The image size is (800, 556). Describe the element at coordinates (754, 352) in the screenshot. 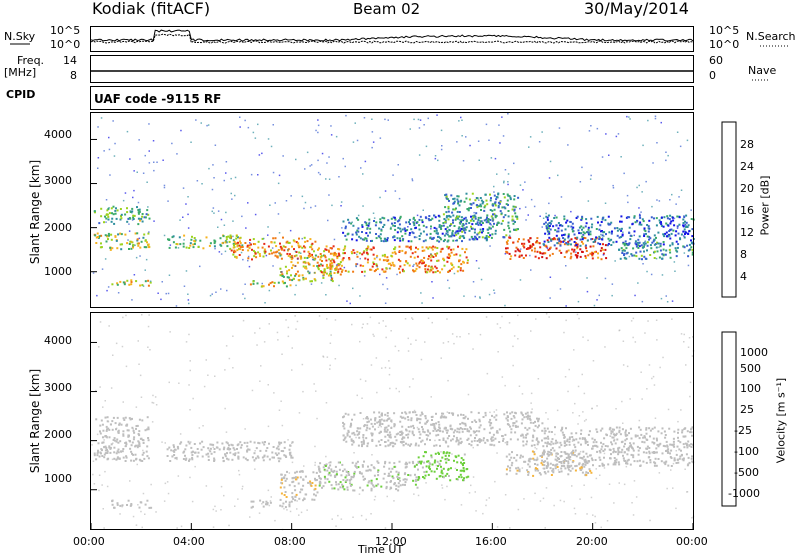

I see `velocity-cbar-tick-1000: 1000` at that location.